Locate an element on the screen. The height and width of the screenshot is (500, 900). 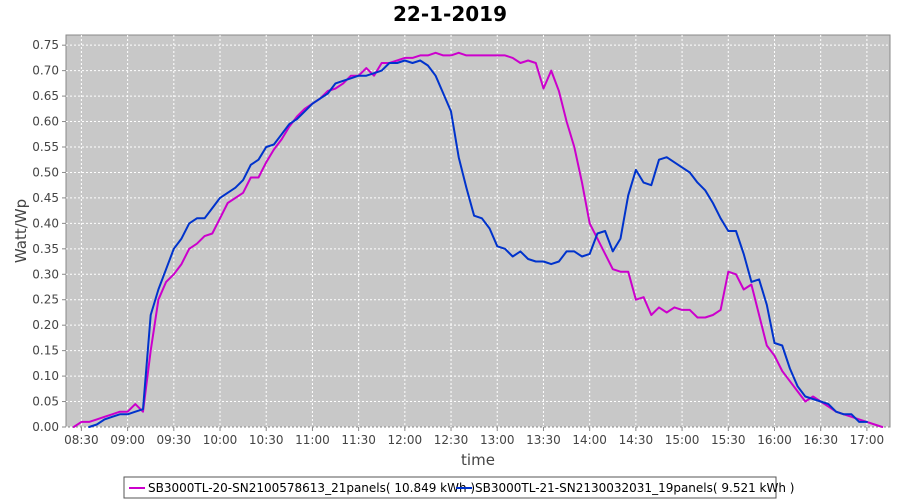
x-tick-label: 09:30 is located at coordinates (174, 440).